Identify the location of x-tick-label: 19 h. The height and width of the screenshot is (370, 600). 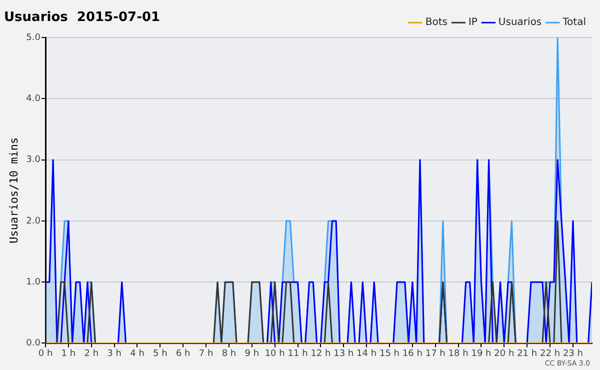
(481, 353).